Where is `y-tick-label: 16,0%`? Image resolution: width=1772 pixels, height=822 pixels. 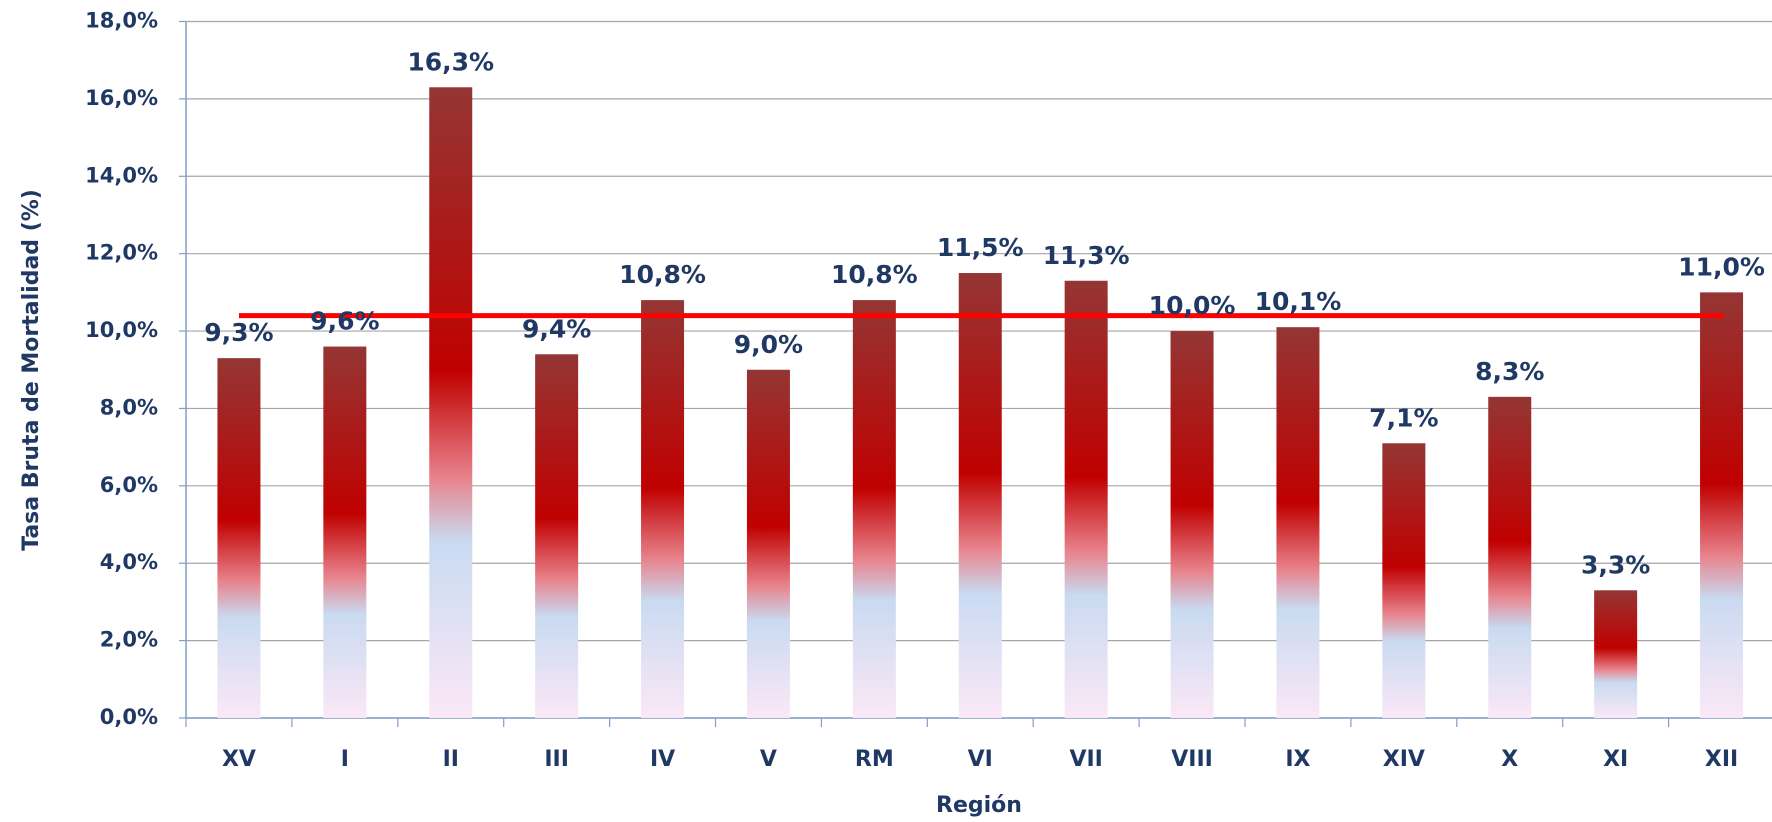 y-tick-label: 16,0% is located at coordinates (121, 98).